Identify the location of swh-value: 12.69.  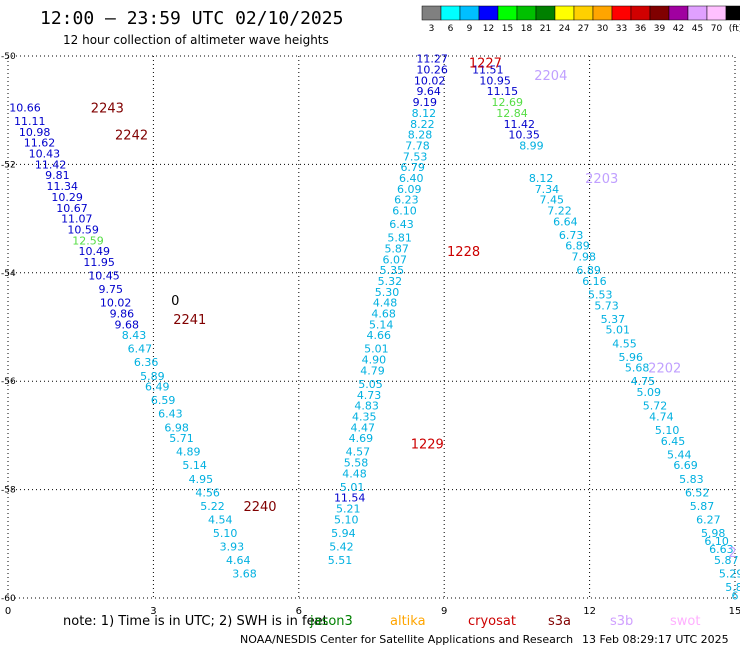
(507, 102).